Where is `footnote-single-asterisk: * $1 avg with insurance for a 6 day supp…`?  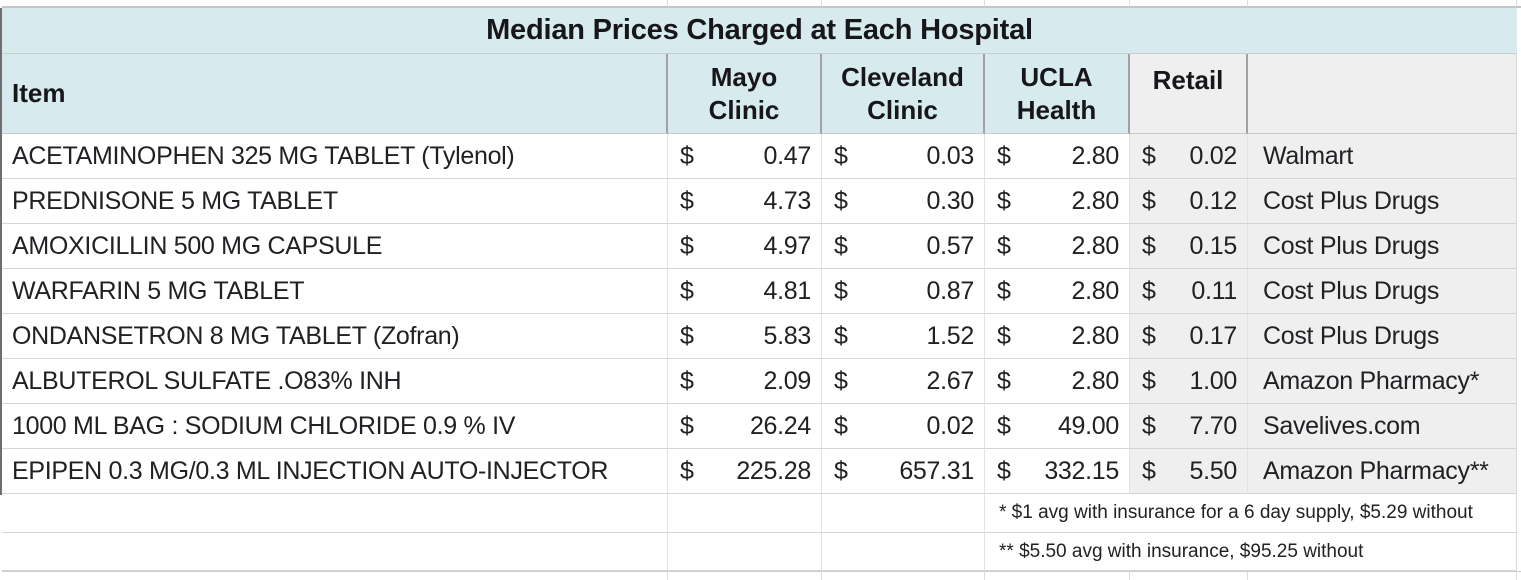 footnote-single-asterisk: * $1 avg with insurance for a 6 day supp… is located at coordinates (1251, 513).